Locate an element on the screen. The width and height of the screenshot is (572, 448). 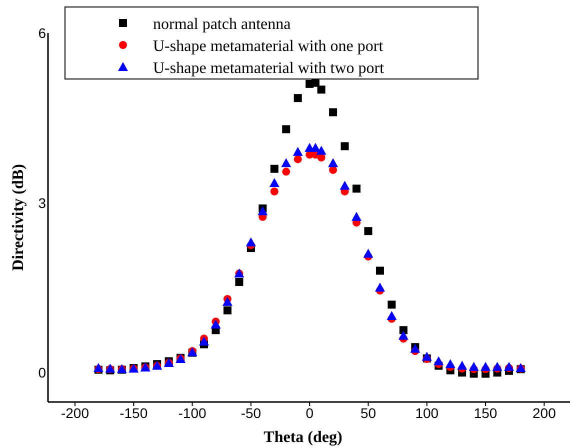
x-tick-label: 50 is located at coordinates (368, 413).